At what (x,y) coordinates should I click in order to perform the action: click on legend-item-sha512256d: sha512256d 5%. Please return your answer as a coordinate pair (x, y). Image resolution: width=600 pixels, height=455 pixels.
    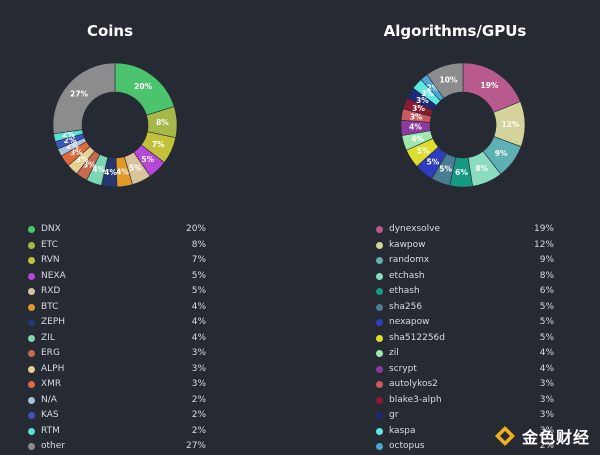
    Looking at the image, I should click on (465, 339).